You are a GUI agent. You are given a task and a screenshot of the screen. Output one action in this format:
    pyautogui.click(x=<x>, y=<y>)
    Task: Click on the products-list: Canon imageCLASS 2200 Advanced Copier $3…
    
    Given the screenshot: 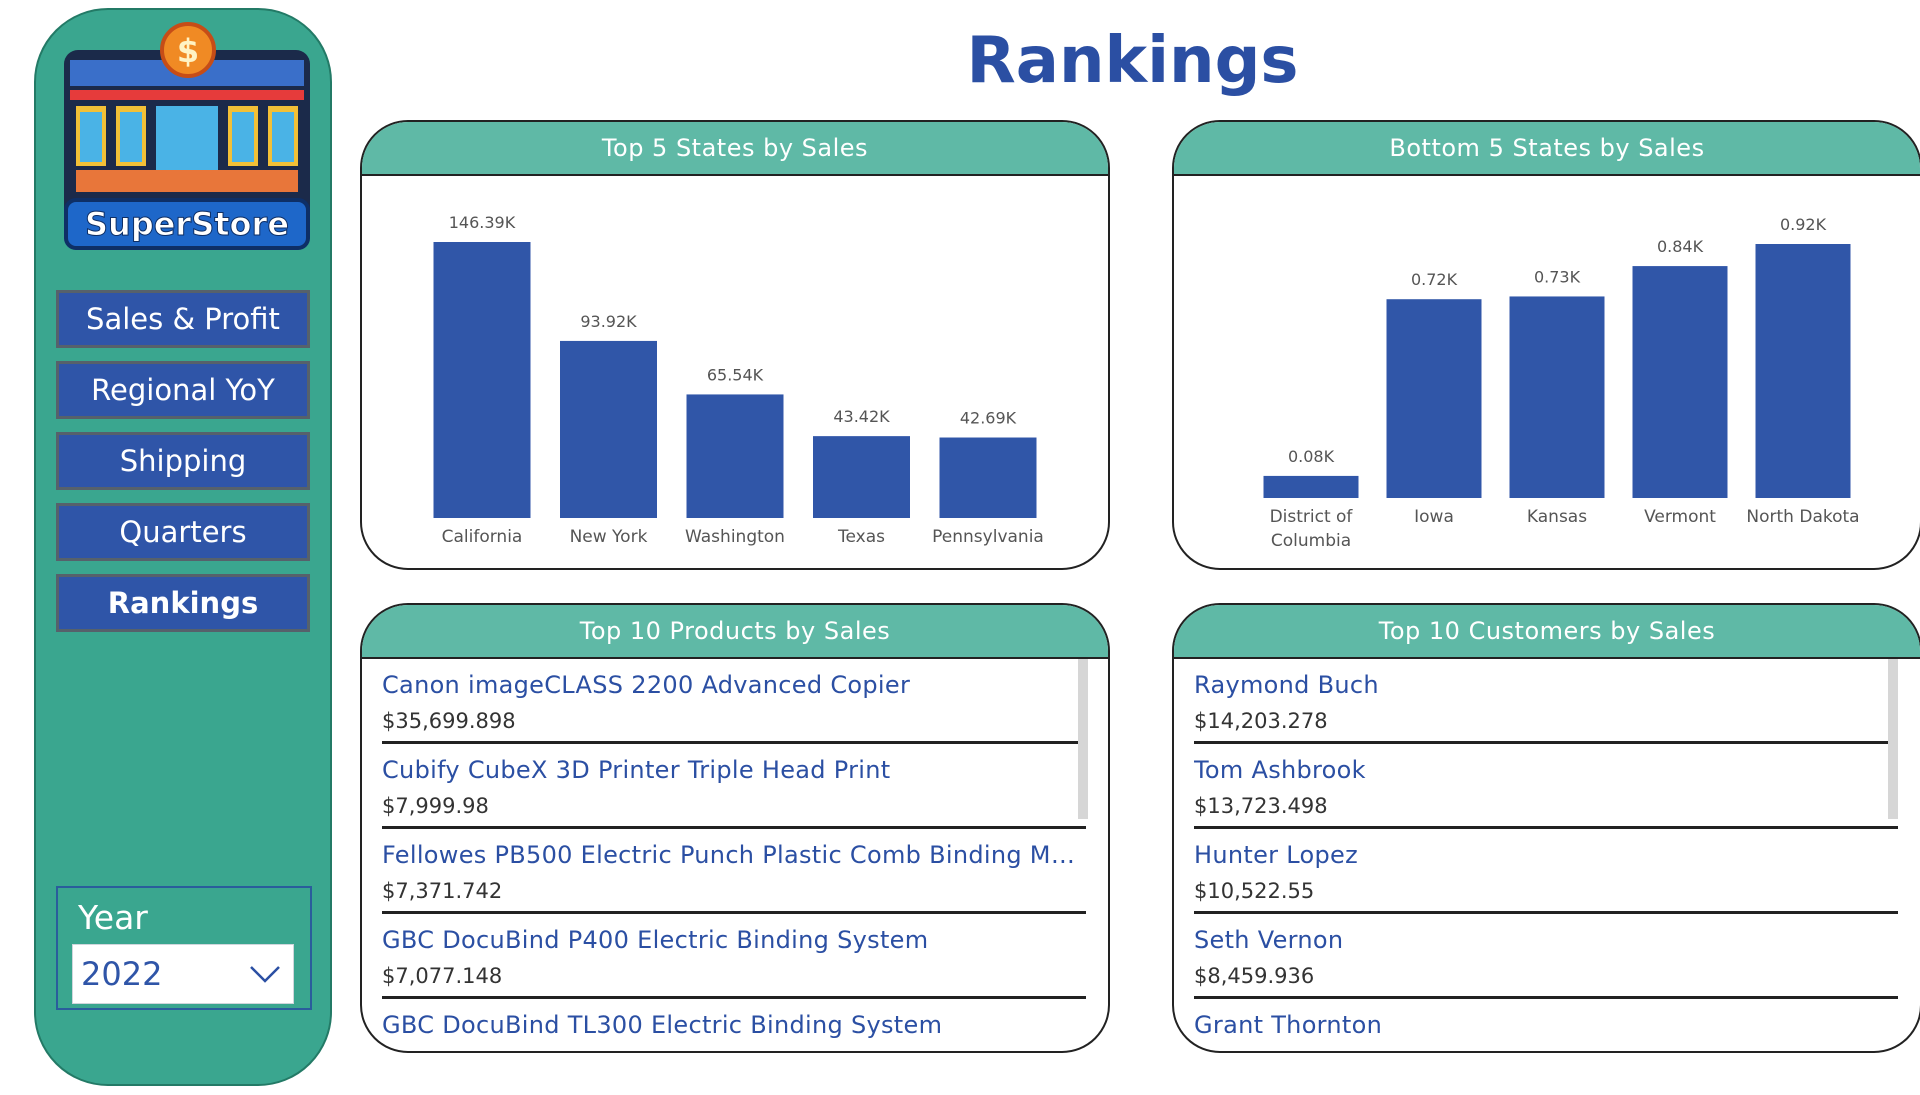 What is the action you would take?
    pyautogui.click(x=734, y=855)
    